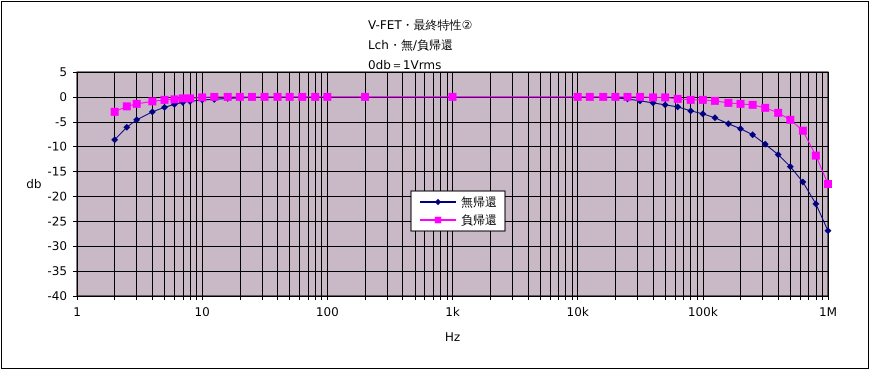 This screenshot has width=872, height=372. What do you see at coordinates (34, 184) in the screenshot?
I see `y-axis-title: db` at bounding box center [34, 184].